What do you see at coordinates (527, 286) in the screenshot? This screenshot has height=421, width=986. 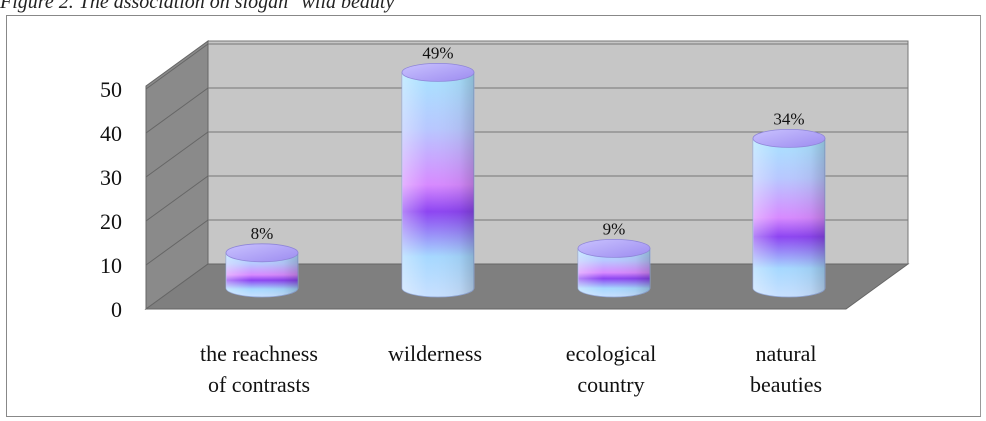 I see `floor` at bounding box center [527, 286].